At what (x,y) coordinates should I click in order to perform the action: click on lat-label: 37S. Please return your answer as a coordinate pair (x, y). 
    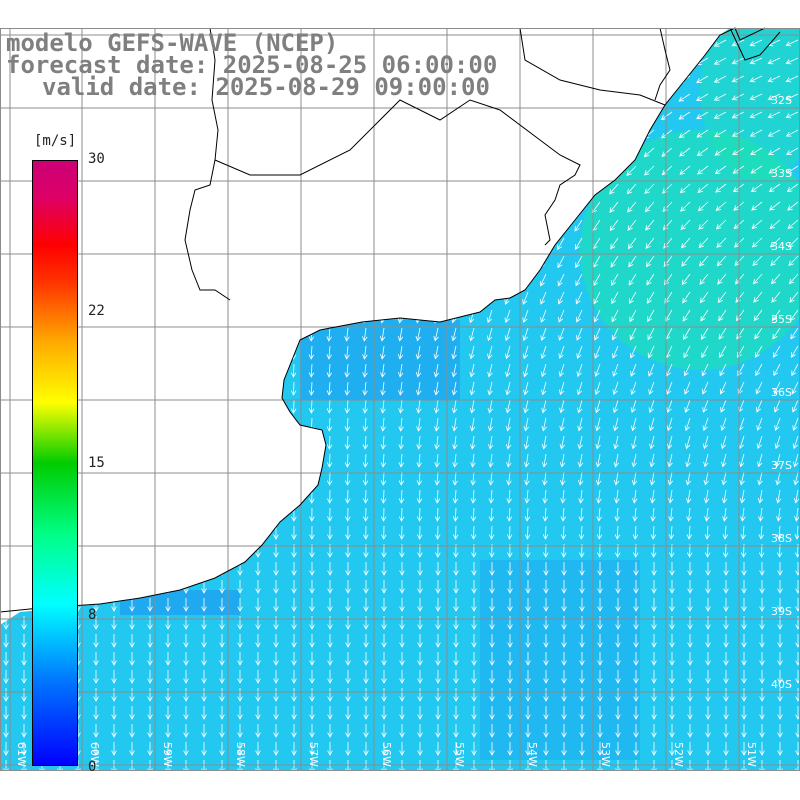
    Looking at the image, I should click on (781, 465).